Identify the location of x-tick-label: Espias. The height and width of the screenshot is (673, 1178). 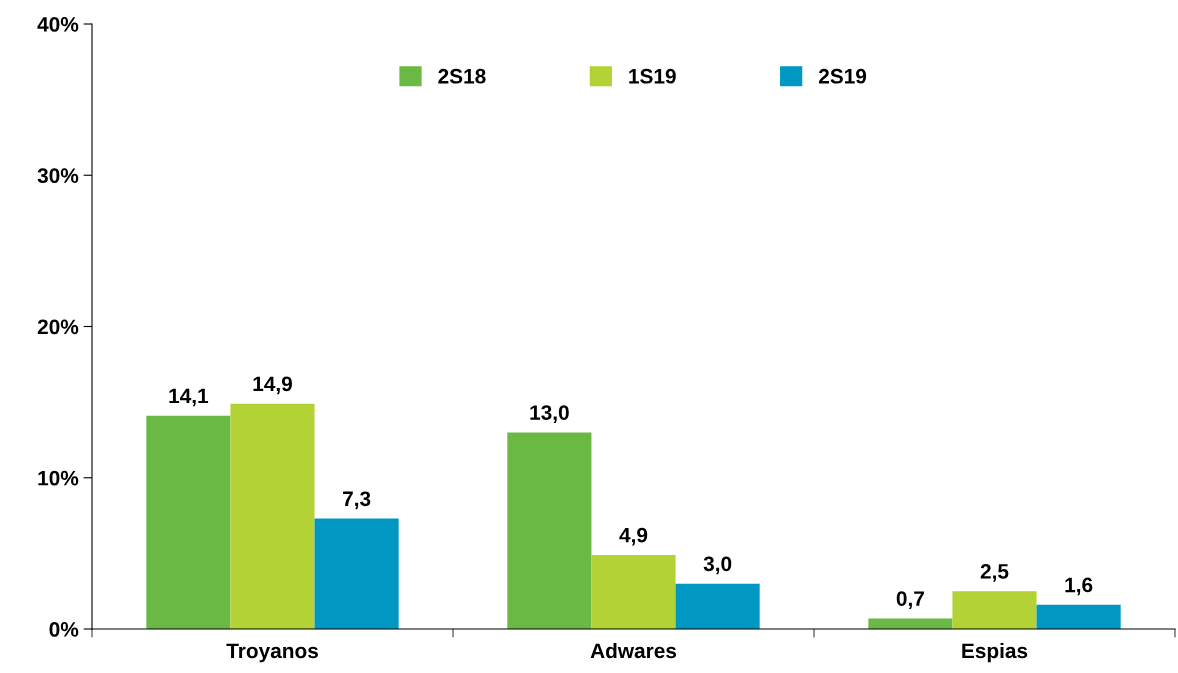
(995, 652).